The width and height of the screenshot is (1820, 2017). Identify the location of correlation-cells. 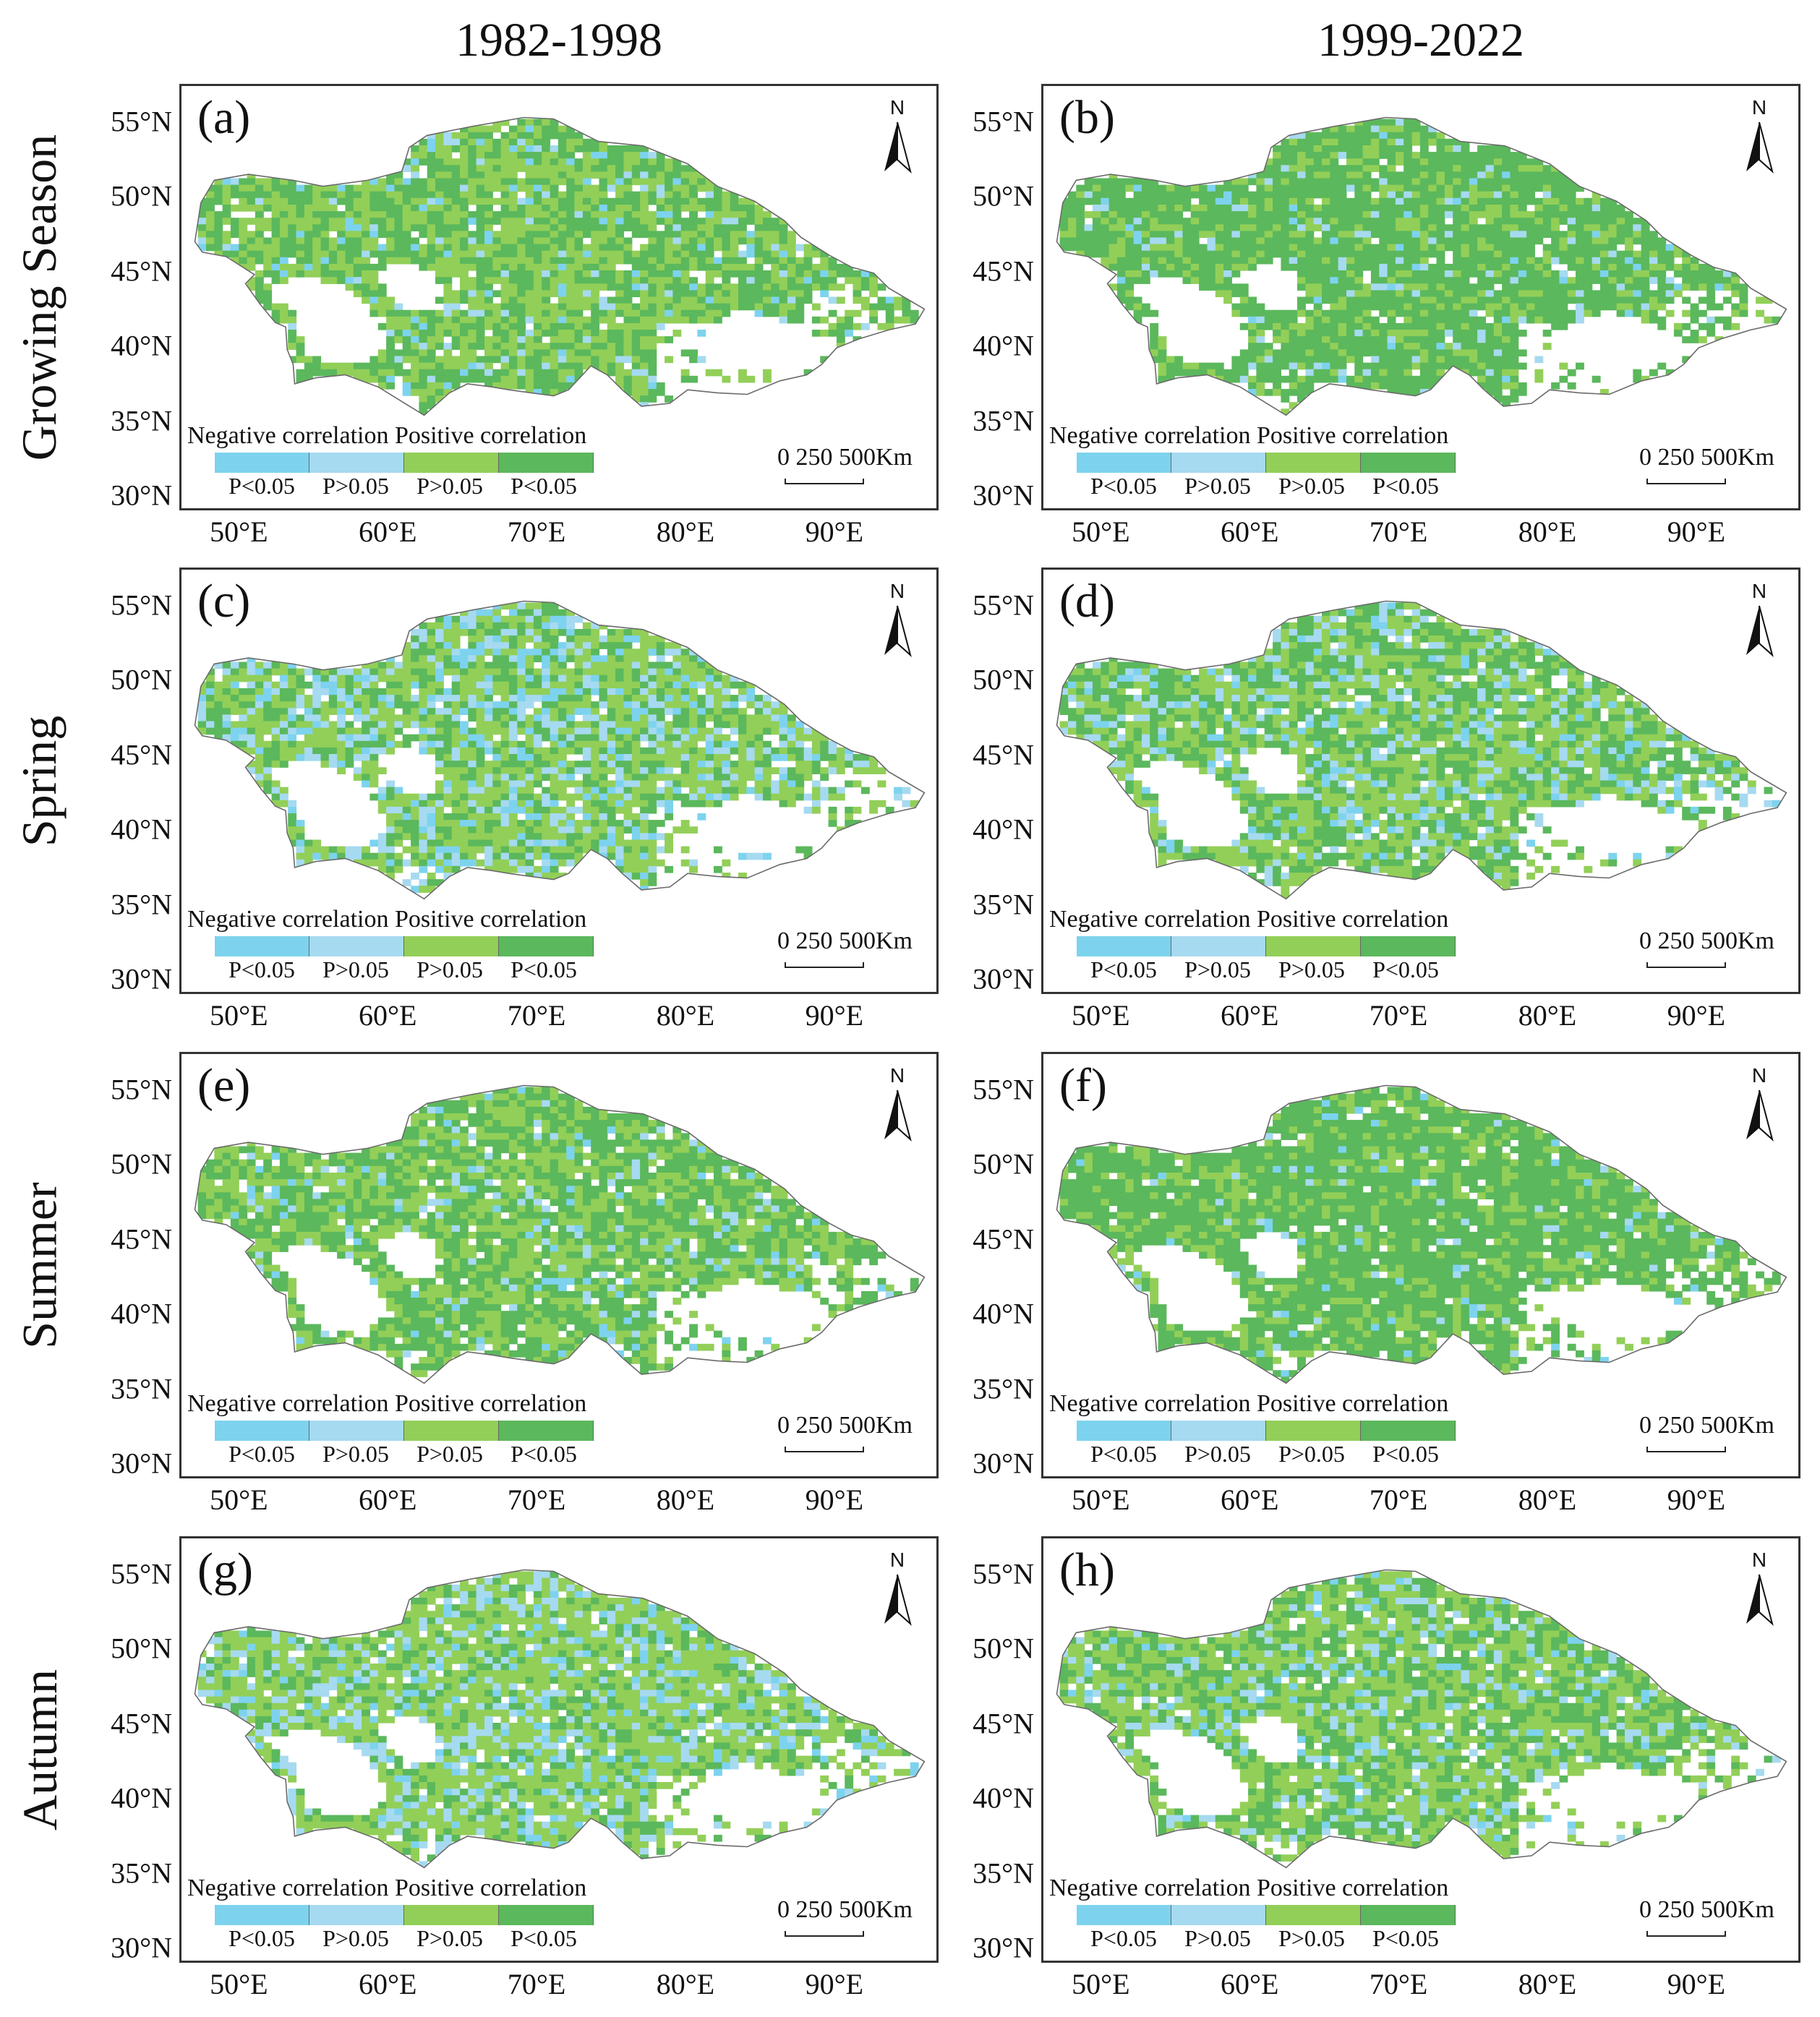
(558, 748).